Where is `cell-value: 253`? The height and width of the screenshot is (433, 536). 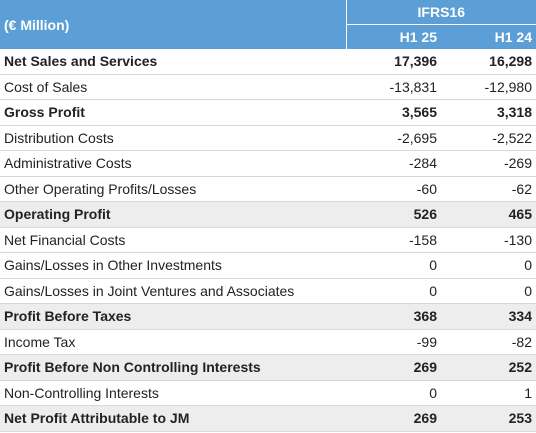 cell-value: 253 is located at coordinates (488, 418).